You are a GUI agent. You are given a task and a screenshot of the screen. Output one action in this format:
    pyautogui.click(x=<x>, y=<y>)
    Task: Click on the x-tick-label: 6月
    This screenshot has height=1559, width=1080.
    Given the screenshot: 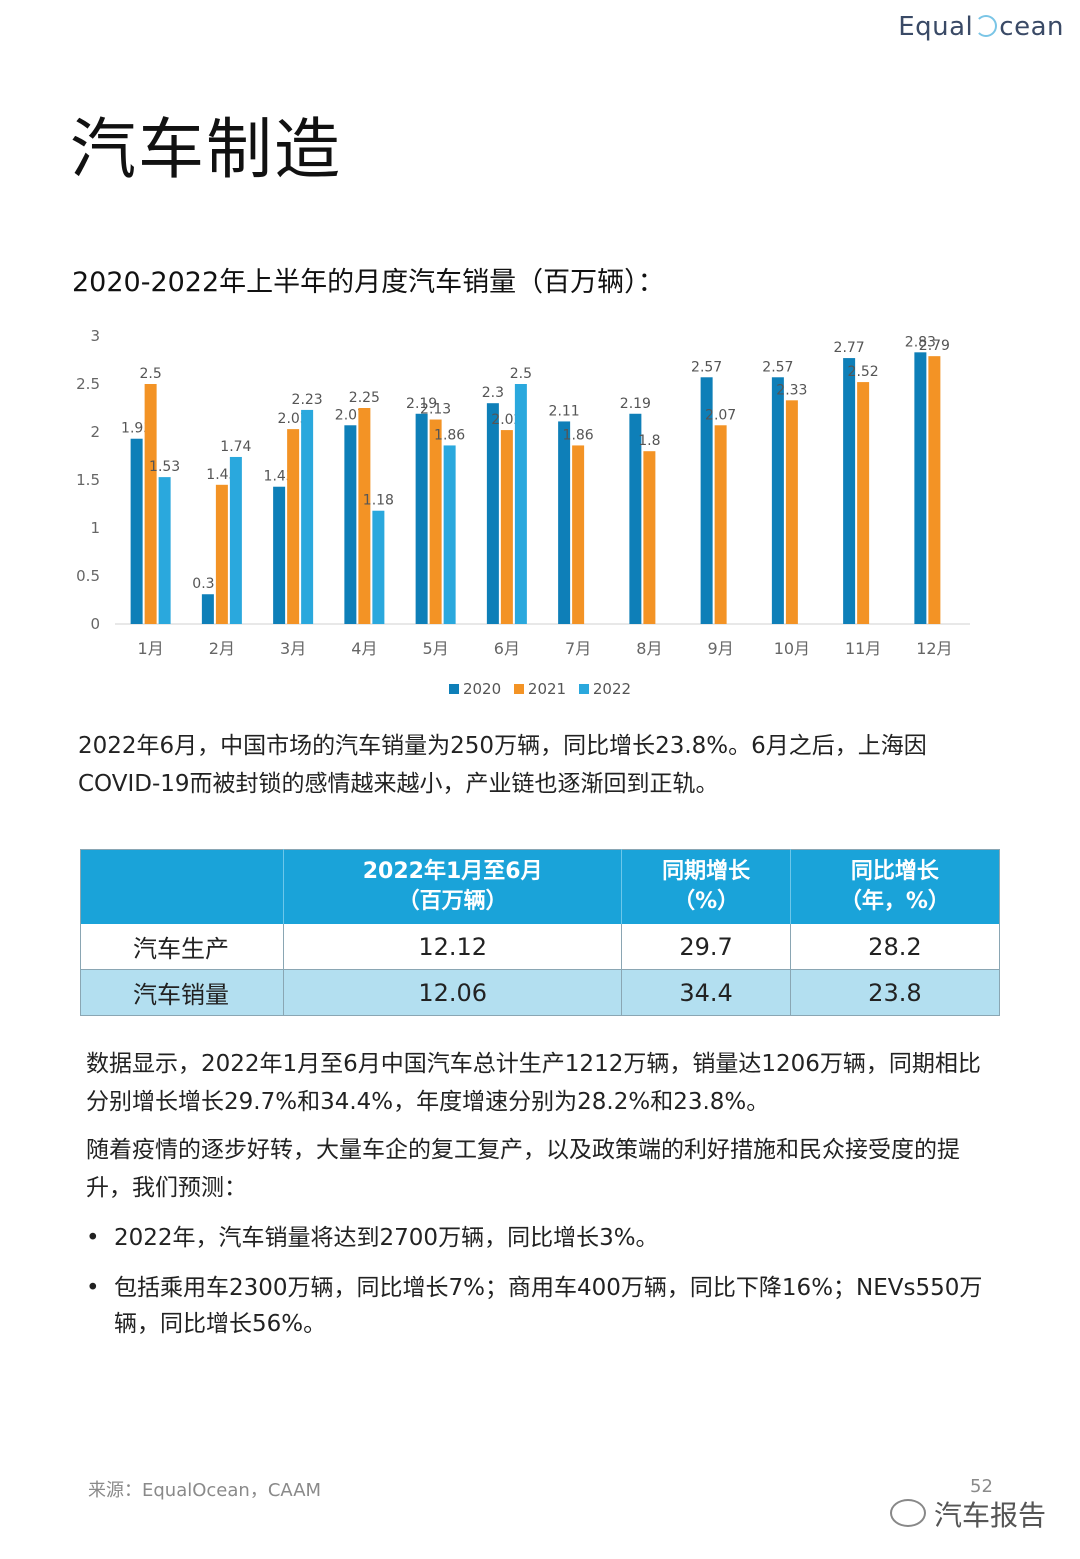 What is the action you would take?
    pyautogui.click(x=507, y=648)
    